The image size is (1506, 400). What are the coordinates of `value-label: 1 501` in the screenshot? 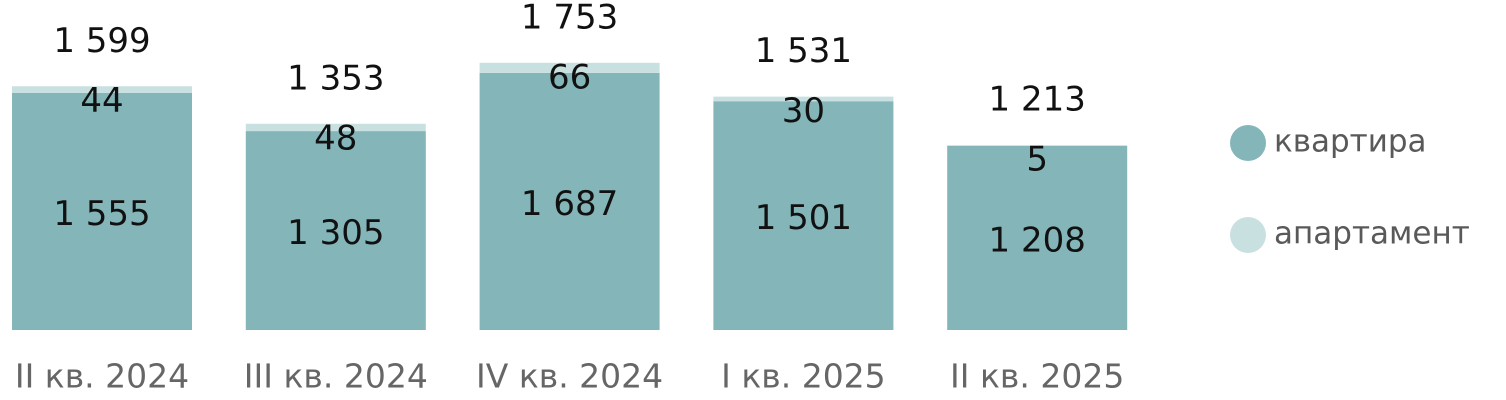 It's located at (803, 218).